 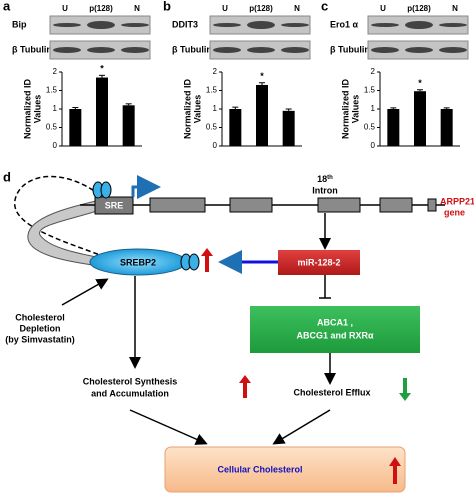 What do you see at coordinates (130, 393) in the screenshot?
I see `synthesis-label: and Accumulation` at bounding box center [130, 393].